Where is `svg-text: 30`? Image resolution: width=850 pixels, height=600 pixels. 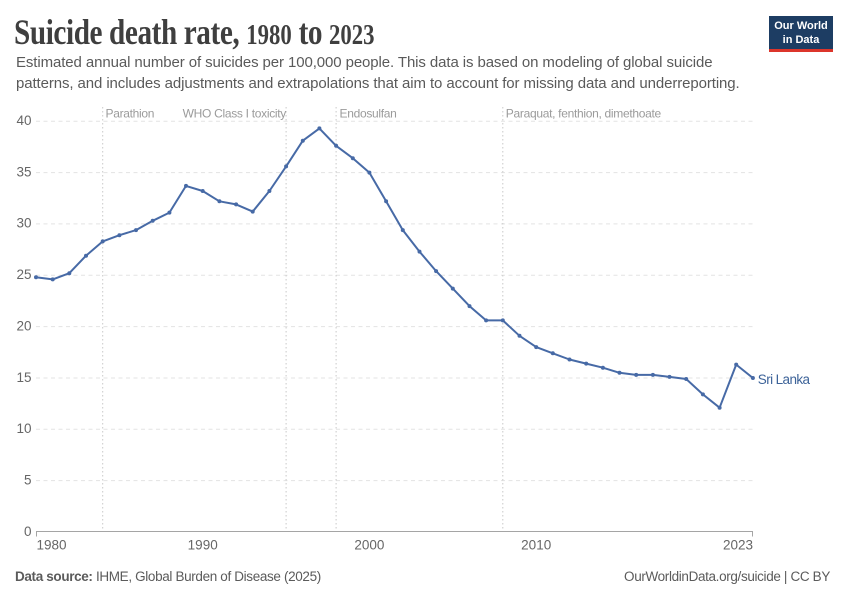 svg-text: 30 is located at coordinates (23, 223).